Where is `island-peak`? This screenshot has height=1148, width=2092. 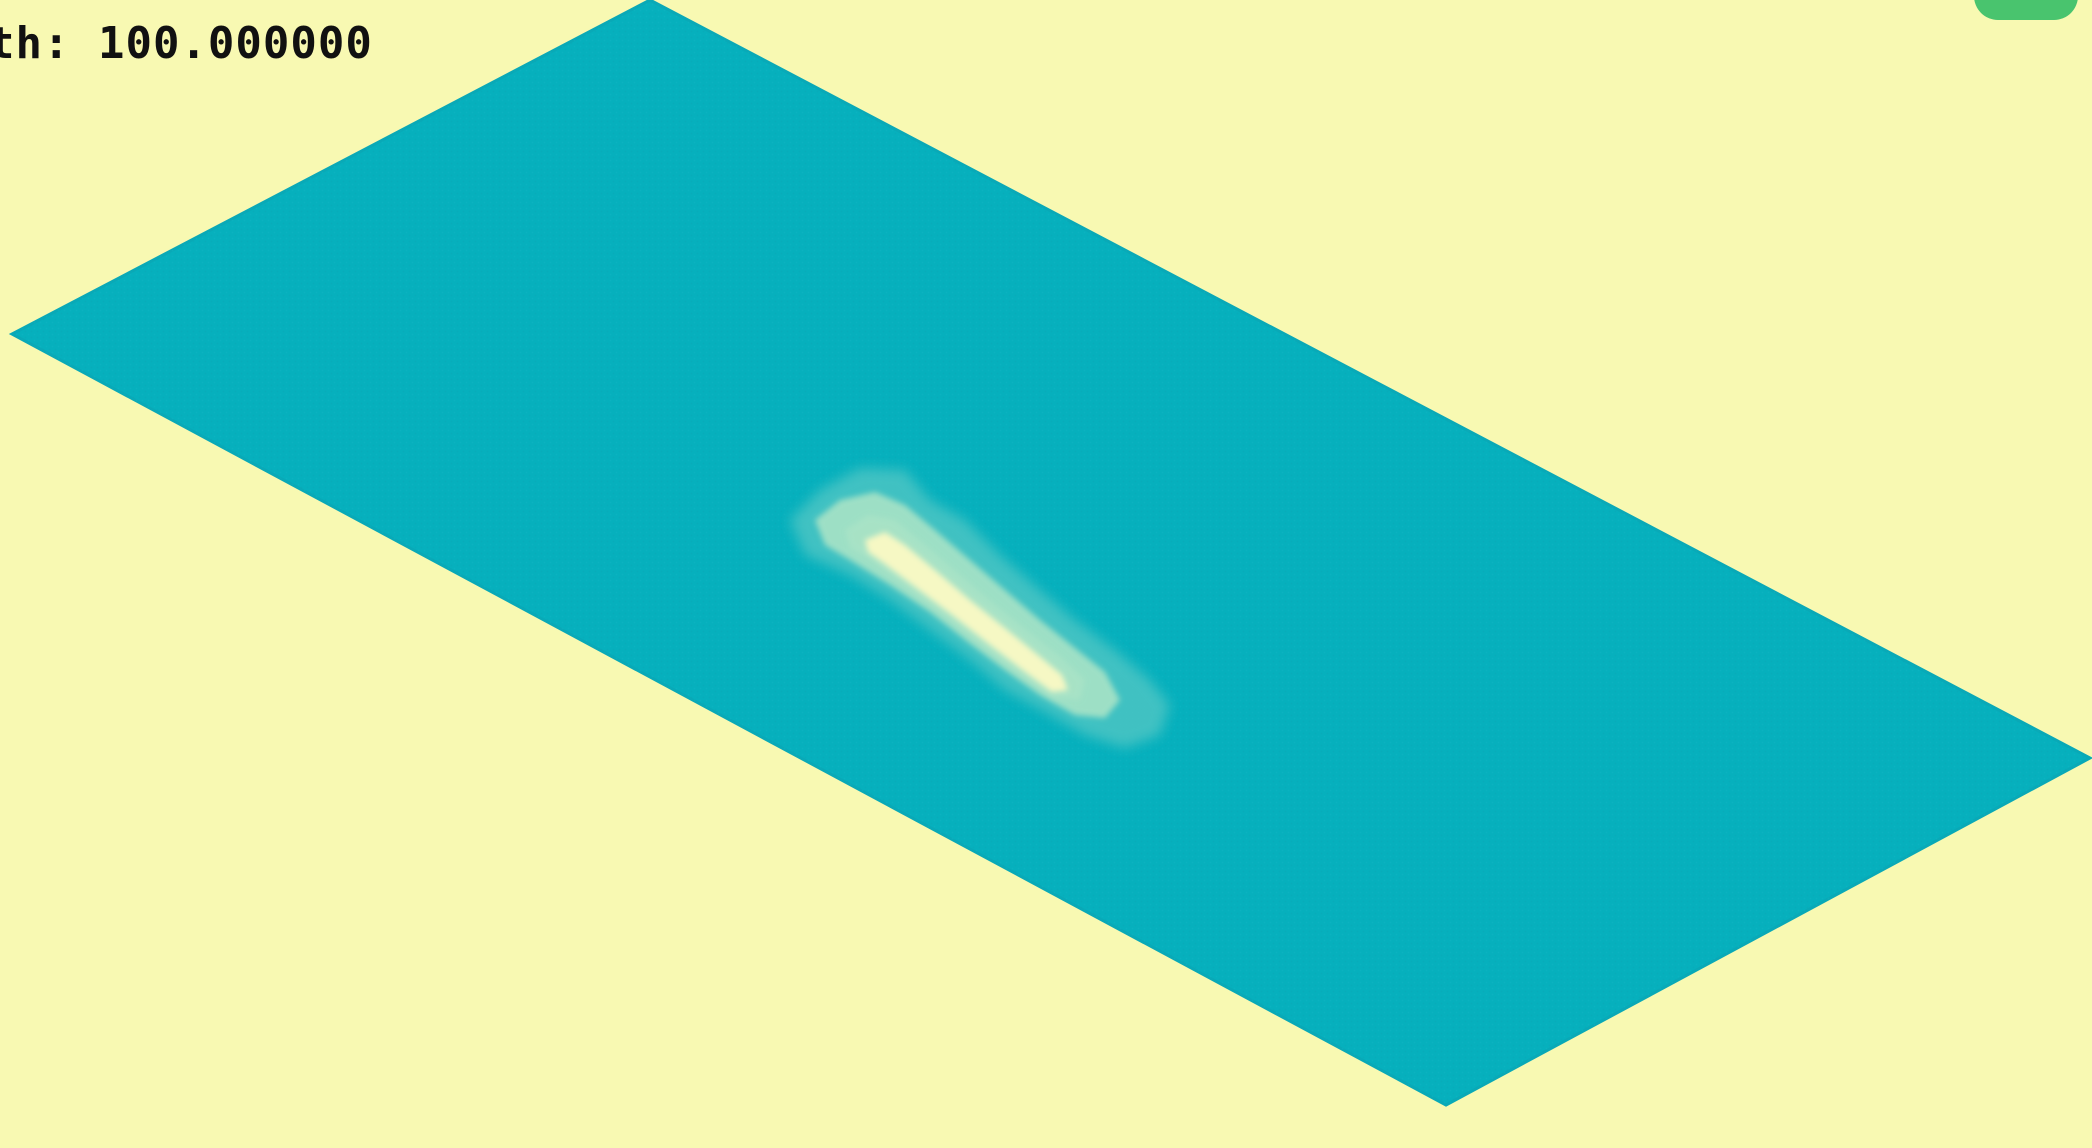 island-peak is located at coordinates (966, 612).